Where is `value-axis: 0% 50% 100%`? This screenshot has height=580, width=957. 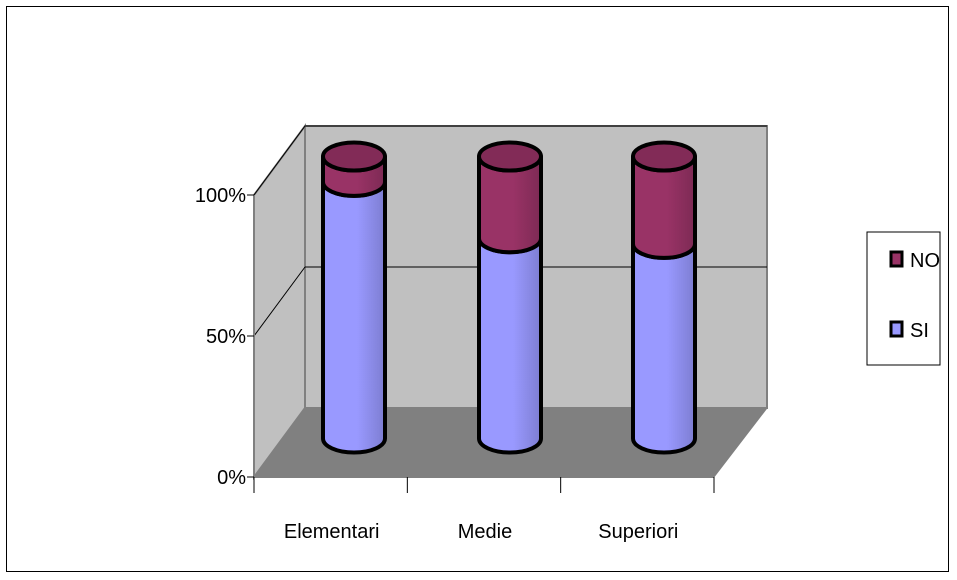 value-axis: 0% 50% 100% is located at coordinates (225, 337).